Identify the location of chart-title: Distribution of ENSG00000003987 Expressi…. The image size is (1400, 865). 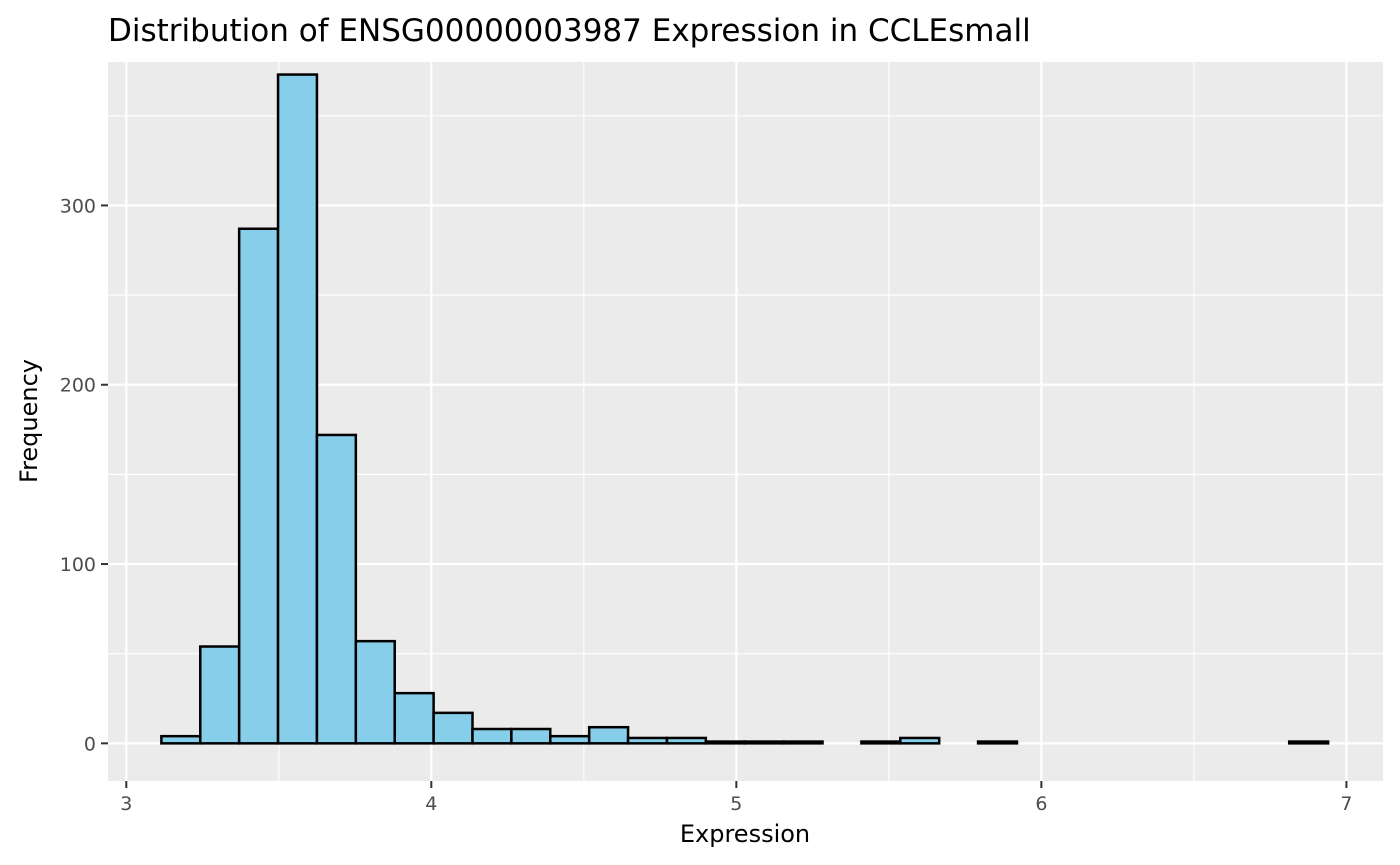
(569, 31).